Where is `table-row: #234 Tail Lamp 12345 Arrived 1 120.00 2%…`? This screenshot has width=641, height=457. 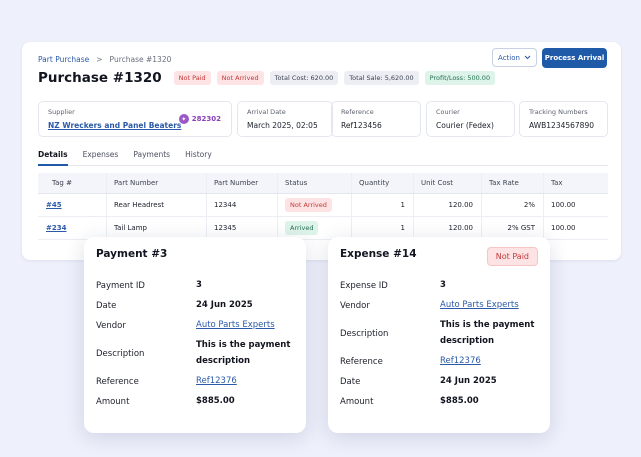 table-row: #234 Tail Lamp 12345 Arrived 1 120.00 2%… is located at coordinates (323, 228).